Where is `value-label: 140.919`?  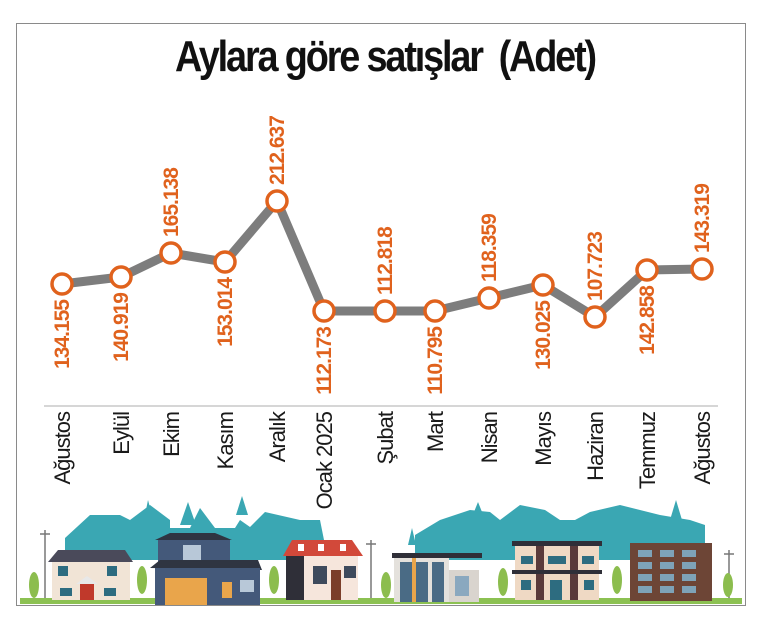 value-label: 140.919 is located at coordinates (121, 327).